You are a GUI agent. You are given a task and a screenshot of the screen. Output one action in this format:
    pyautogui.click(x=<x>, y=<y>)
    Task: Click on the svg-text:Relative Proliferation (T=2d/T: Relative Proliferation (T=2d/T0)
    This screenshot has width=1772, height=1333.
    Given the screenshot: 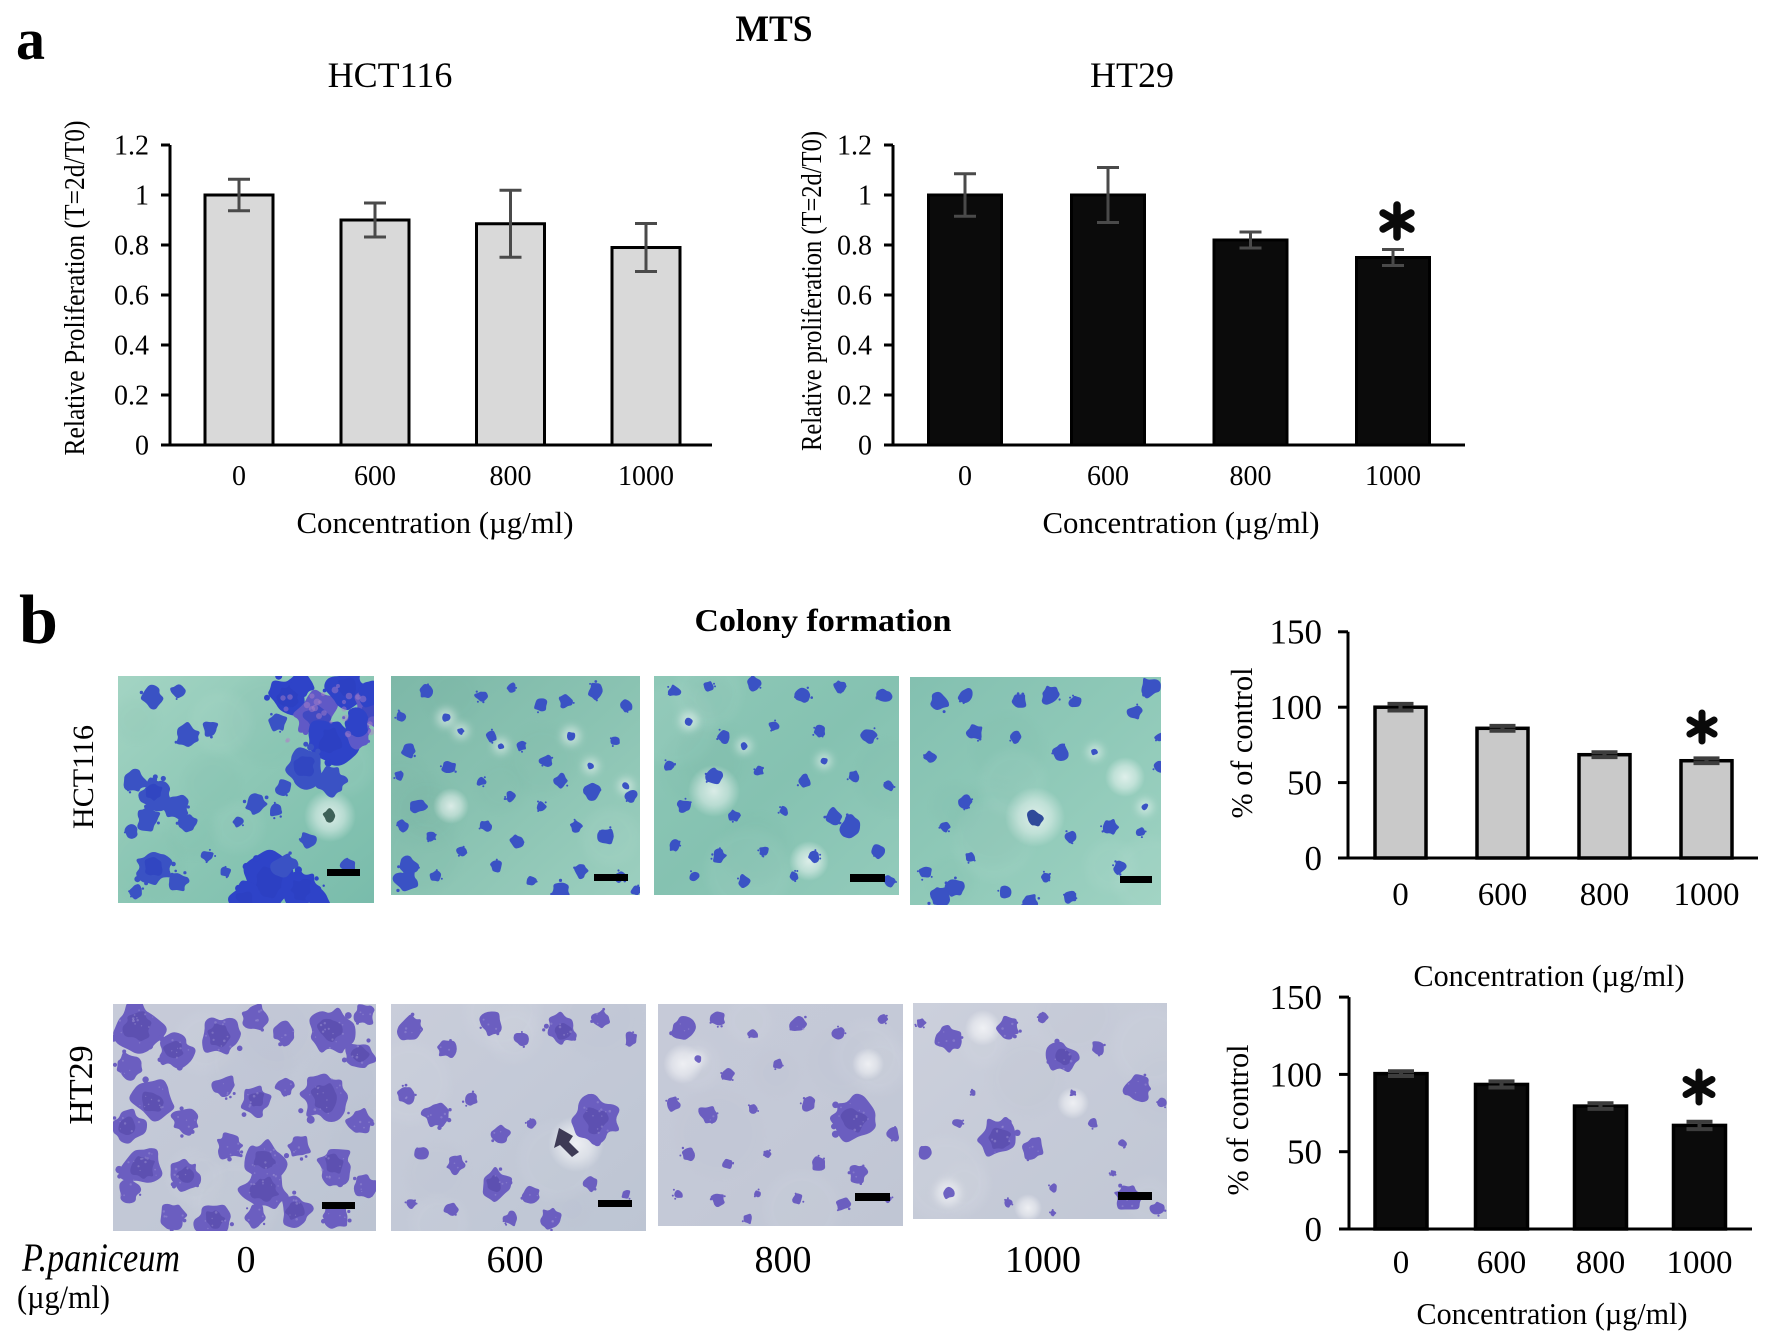 What is the action you would take?
    pyautogui.click(x=75, y=288)
    